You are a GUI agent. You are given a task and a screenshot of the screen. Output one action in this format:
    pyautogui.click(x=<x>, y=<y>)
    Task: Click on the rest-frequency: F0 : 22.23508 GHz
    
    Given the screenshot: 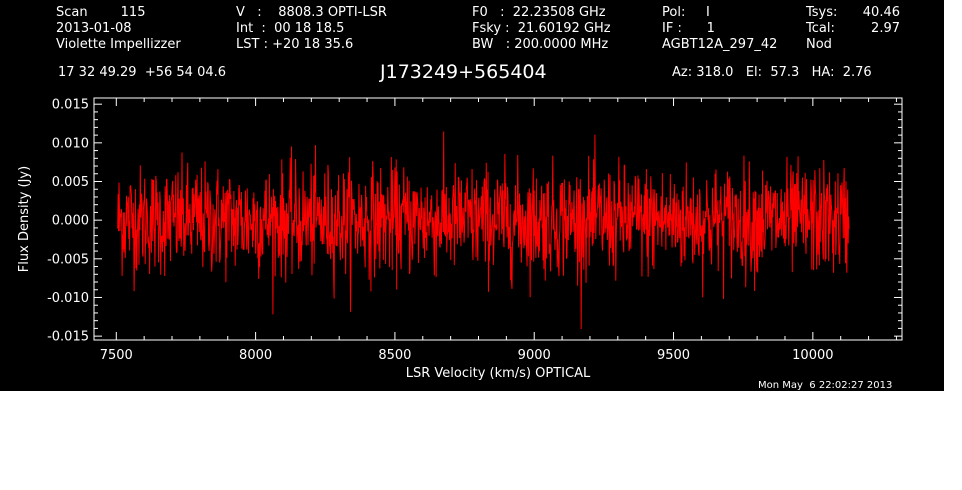 What is the action you would take?
    pyautogui.click(x=539, y=12)
    